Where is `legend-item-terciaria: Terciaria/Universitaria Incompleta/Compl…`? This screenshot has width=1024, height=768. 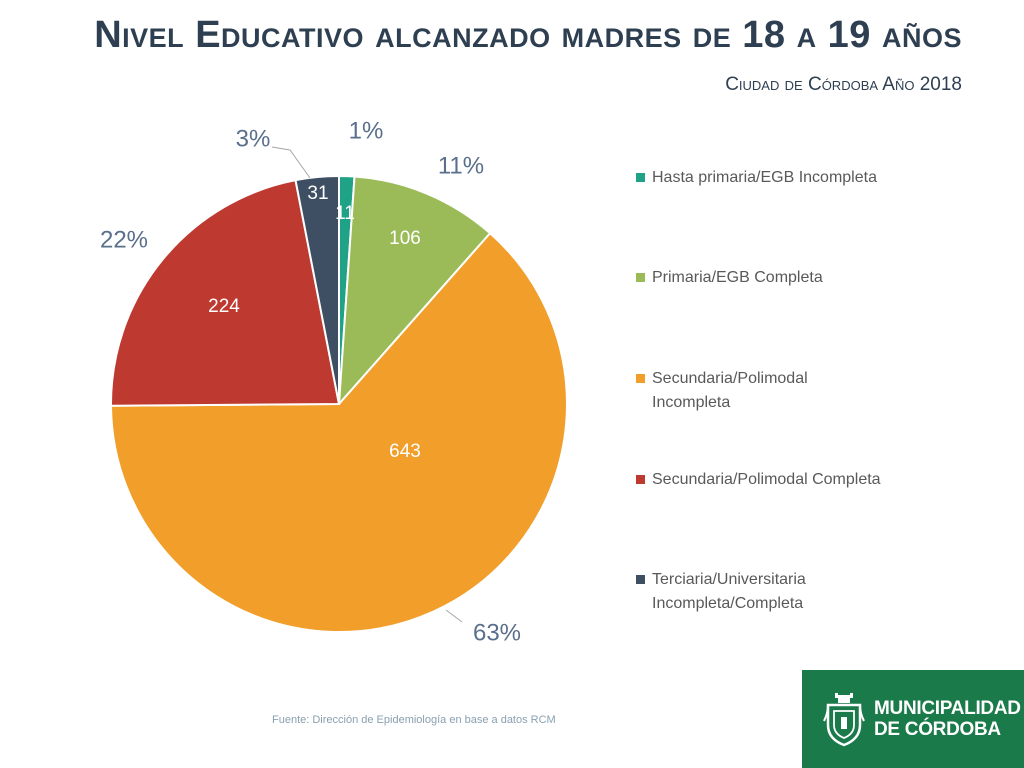
legend-item-terciaria: Terciaria/Universitaria Incompleta/Compl… is located at coordinates (736, 592).